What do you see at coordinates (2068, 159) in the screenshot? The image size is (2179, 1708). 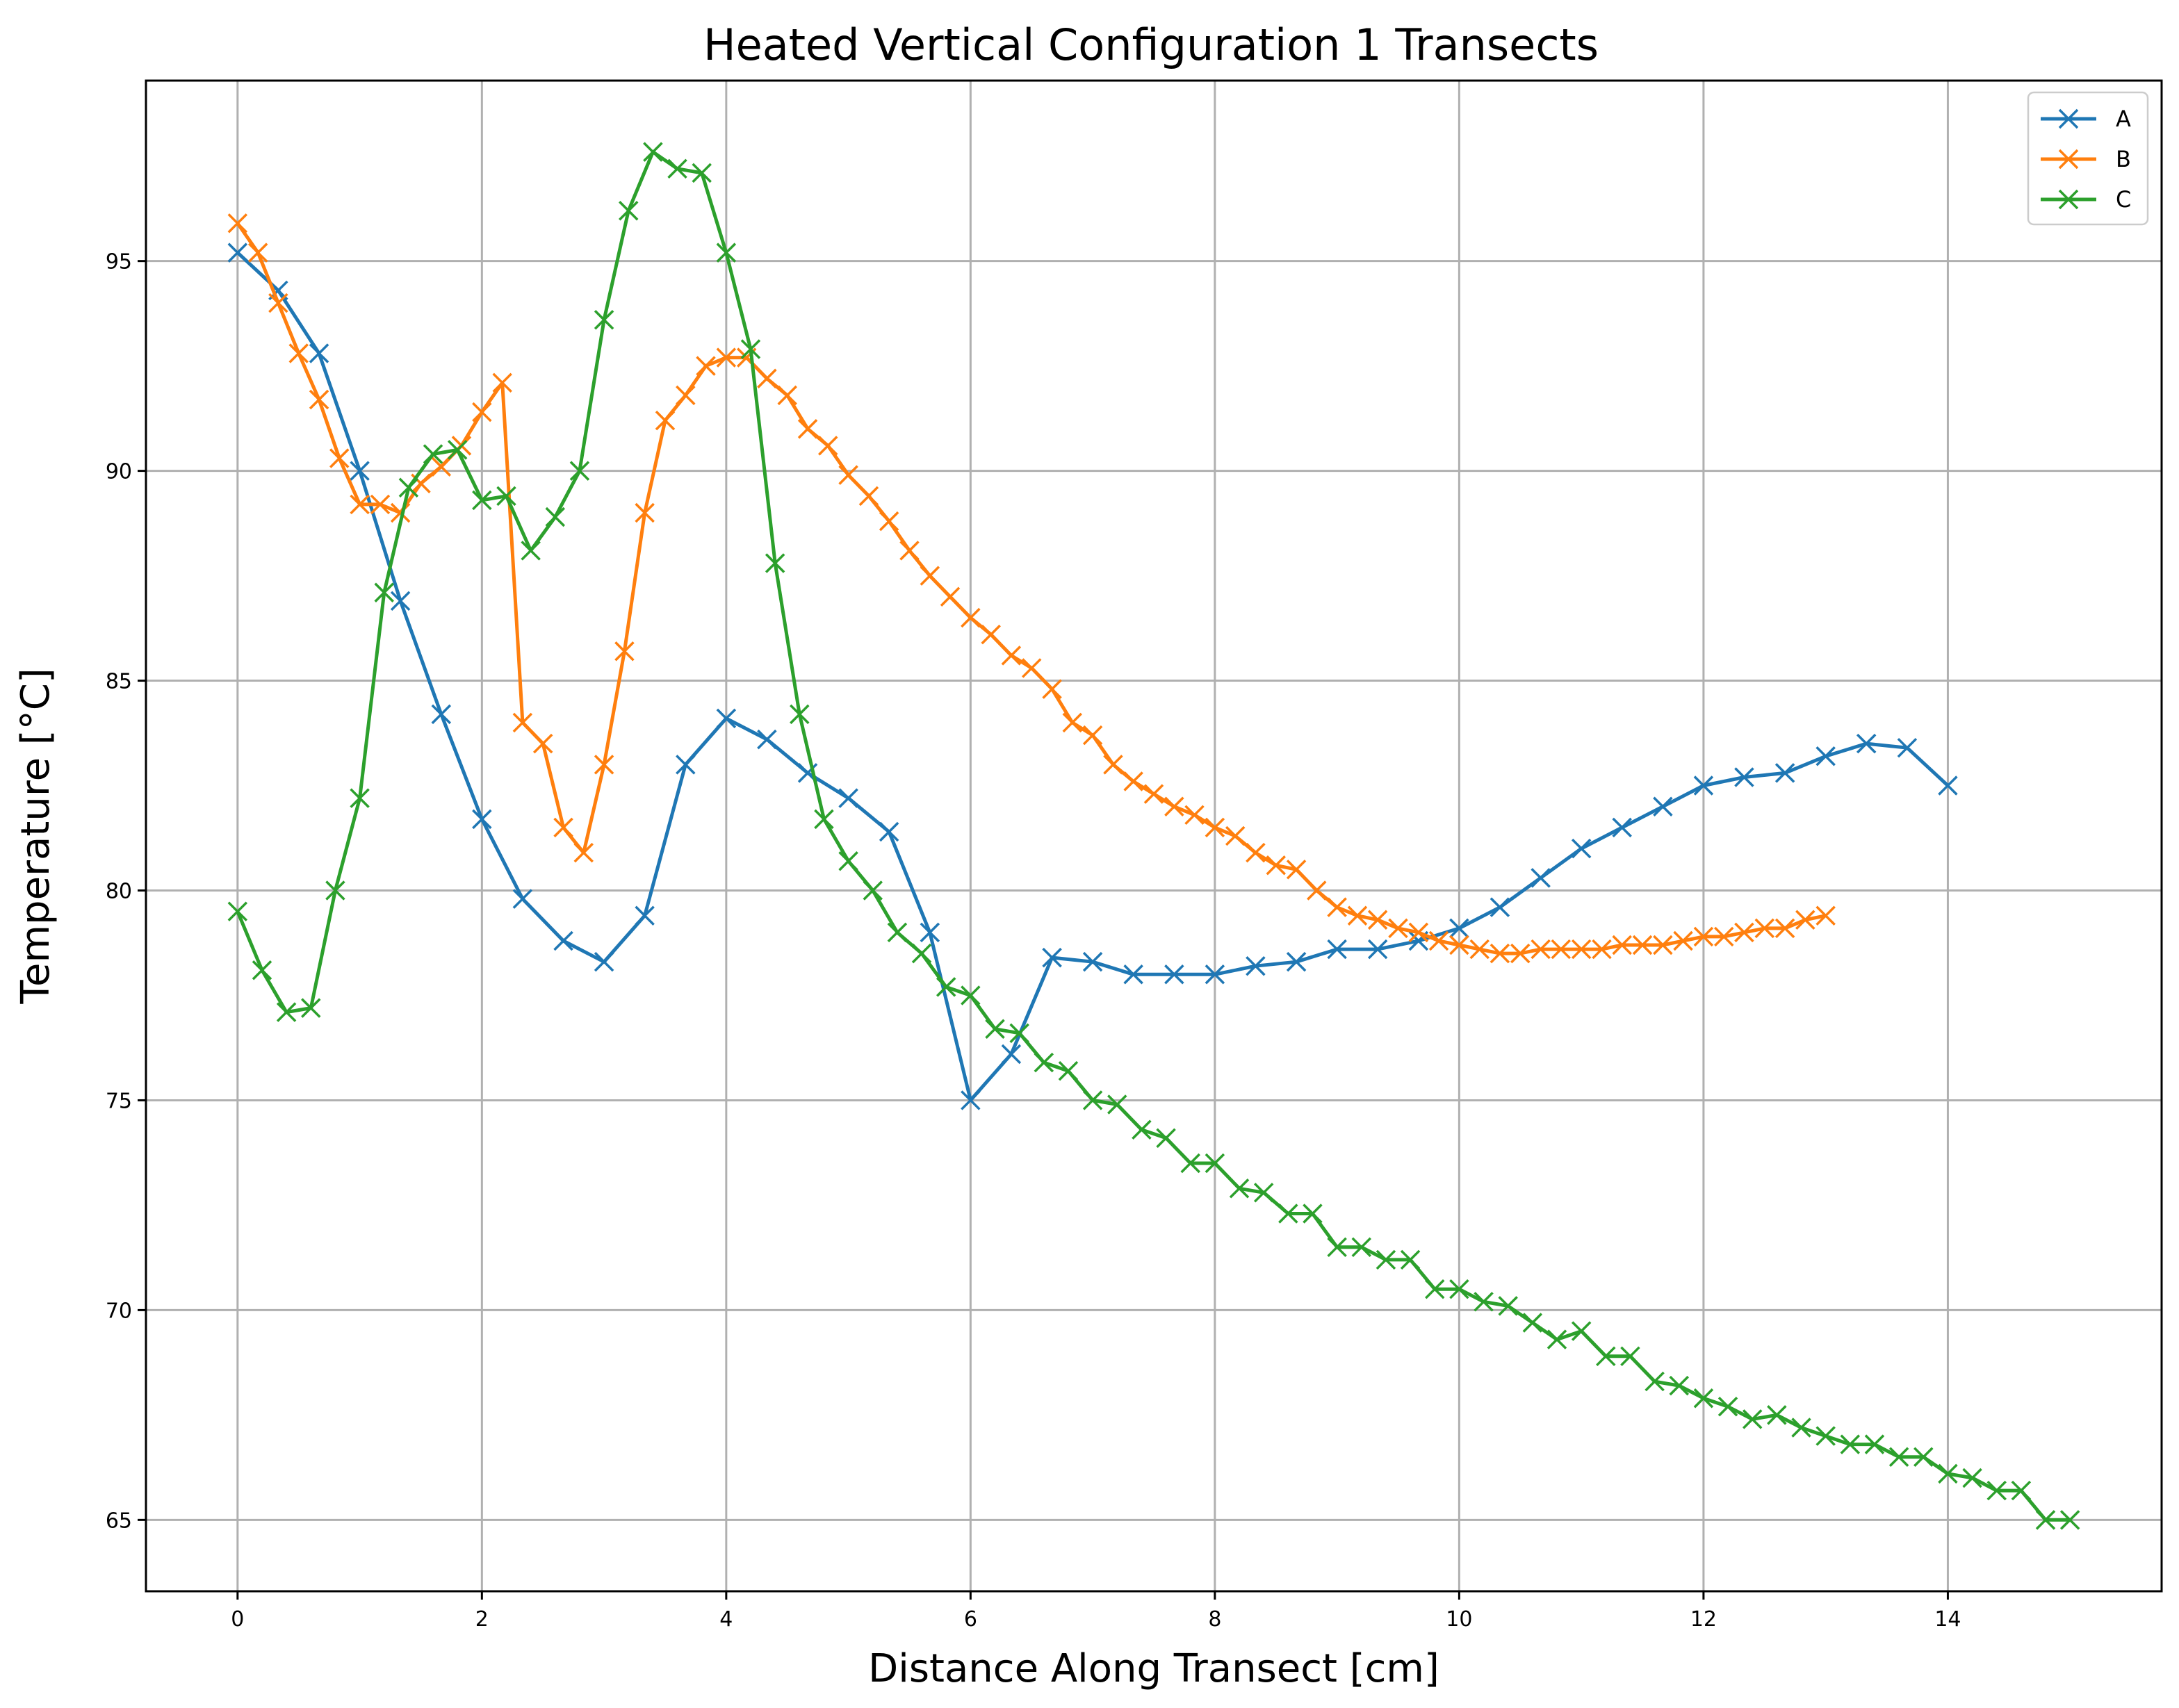 I see `legend-marker` at bounding box center [2068, 159].